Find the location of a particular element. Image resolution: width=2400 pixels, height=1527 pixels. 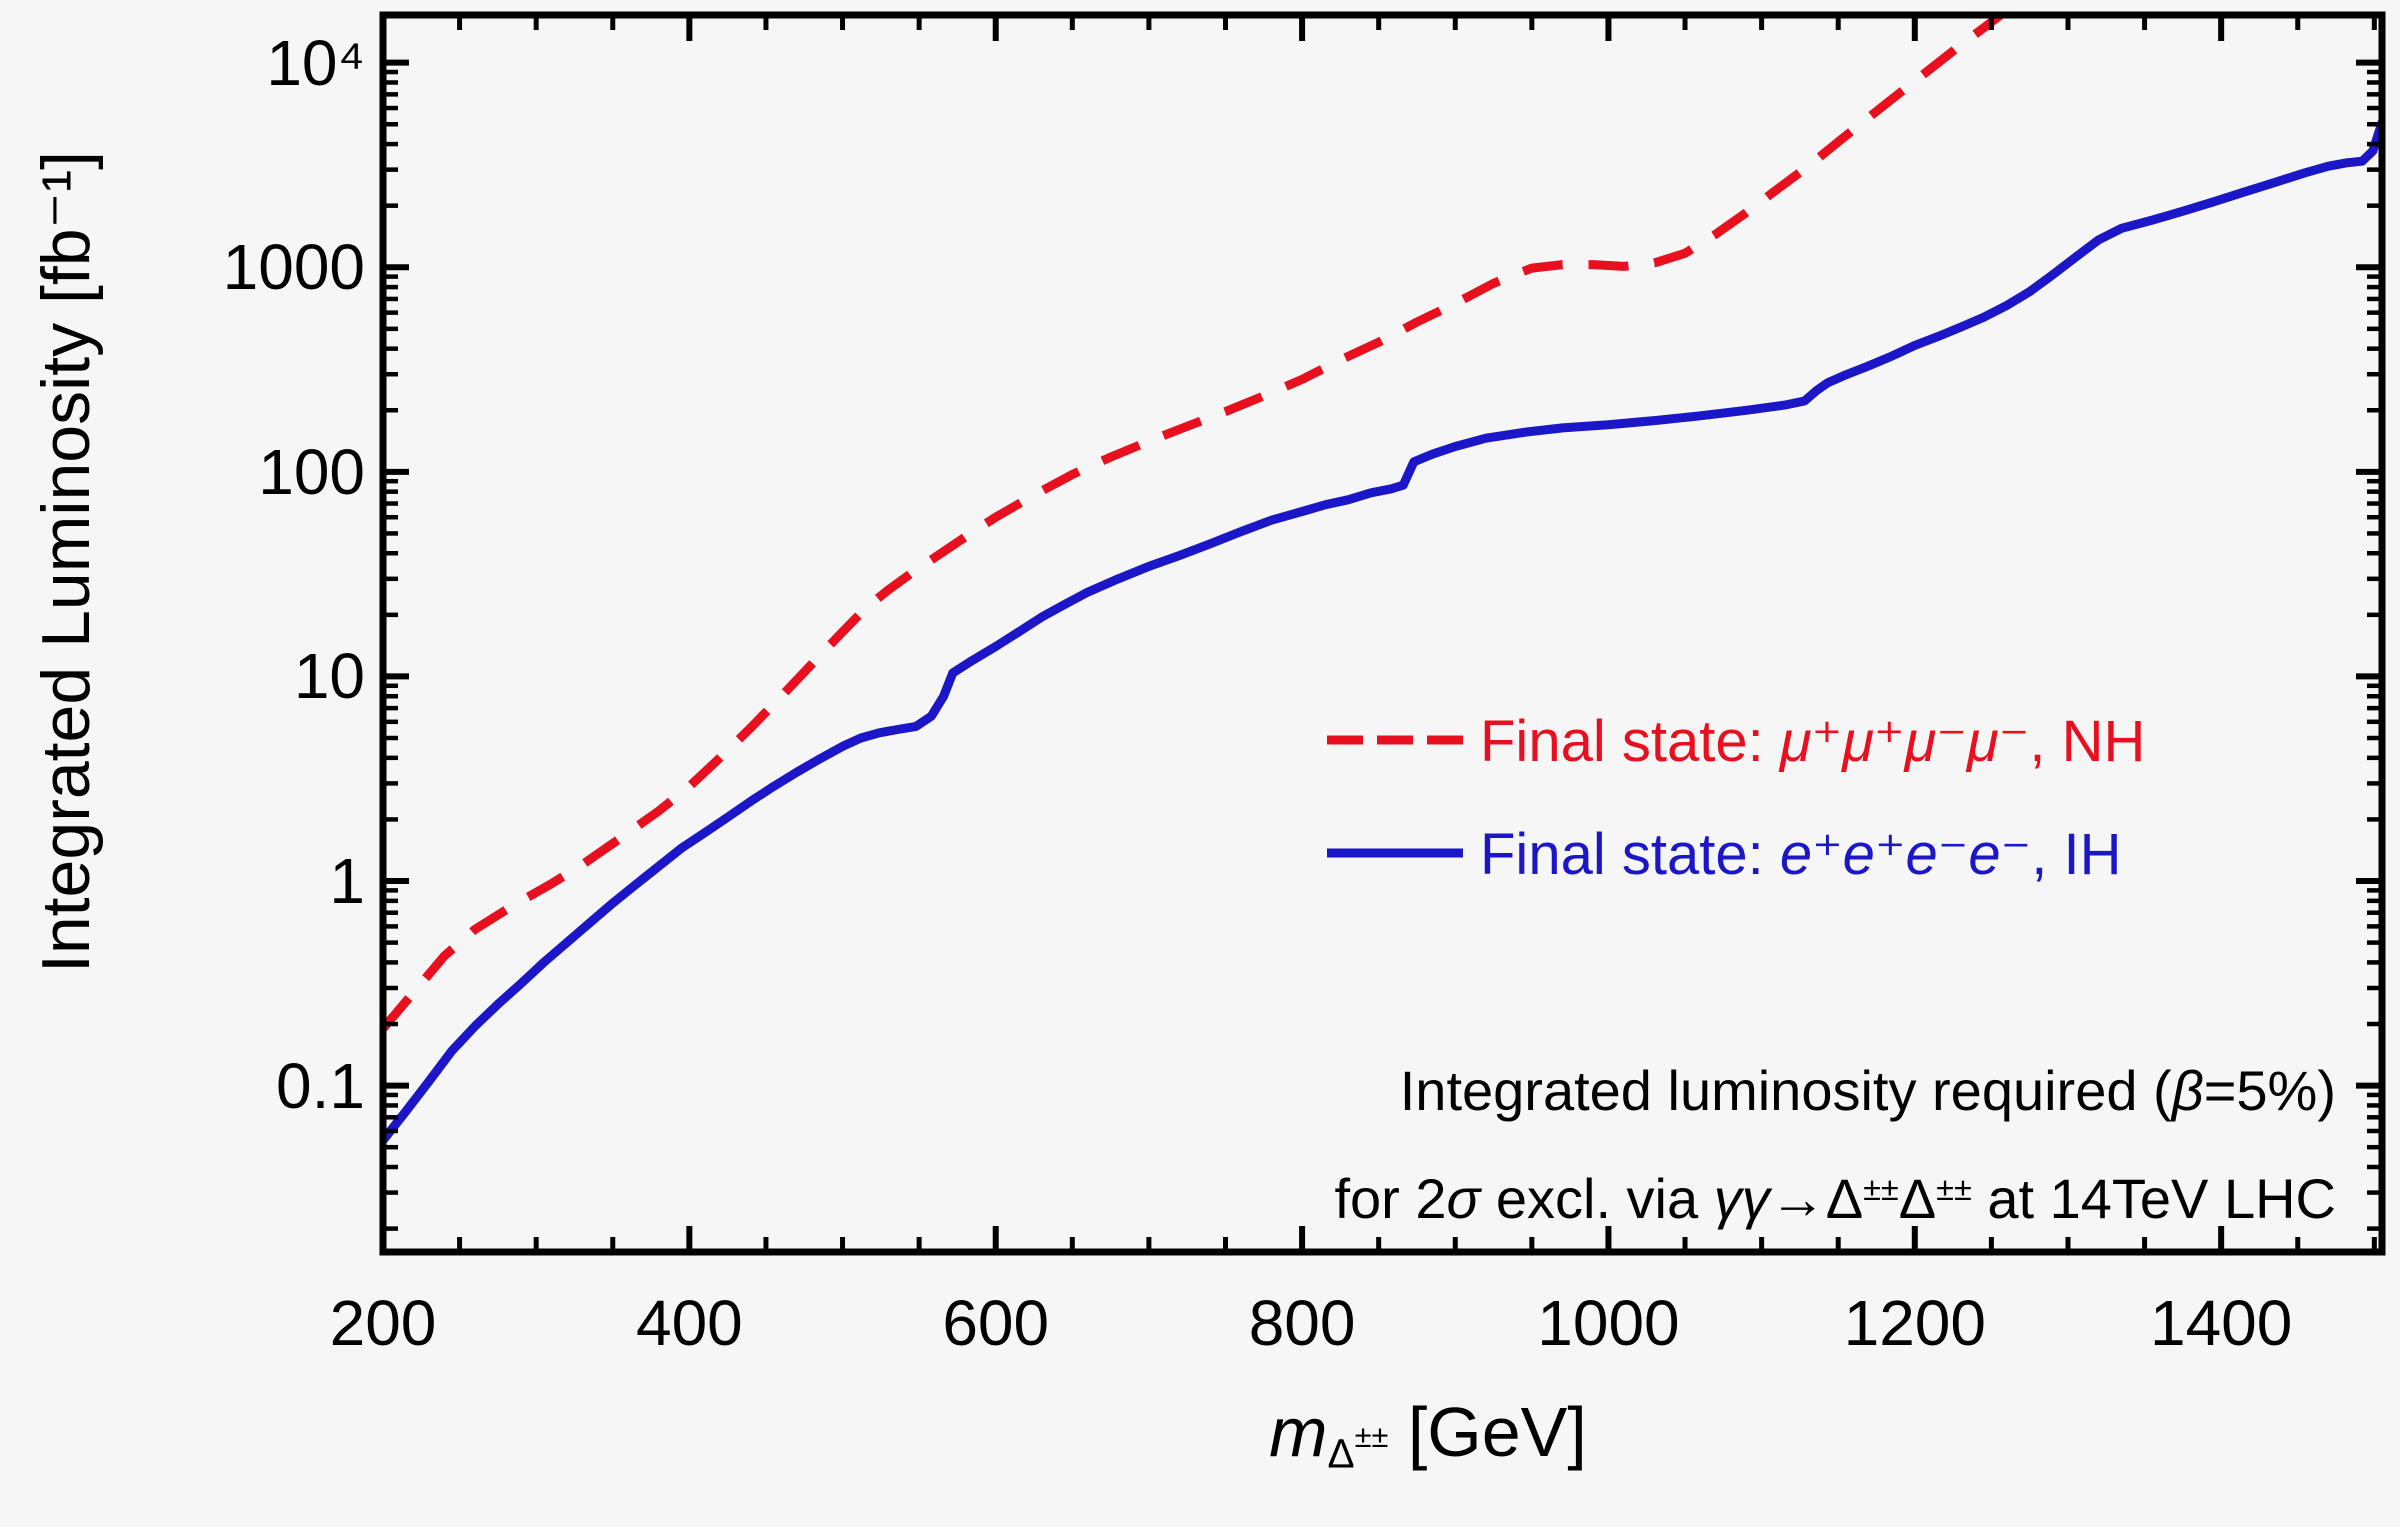

text-segment: for 2 is located at coordinates (1390, 1198).